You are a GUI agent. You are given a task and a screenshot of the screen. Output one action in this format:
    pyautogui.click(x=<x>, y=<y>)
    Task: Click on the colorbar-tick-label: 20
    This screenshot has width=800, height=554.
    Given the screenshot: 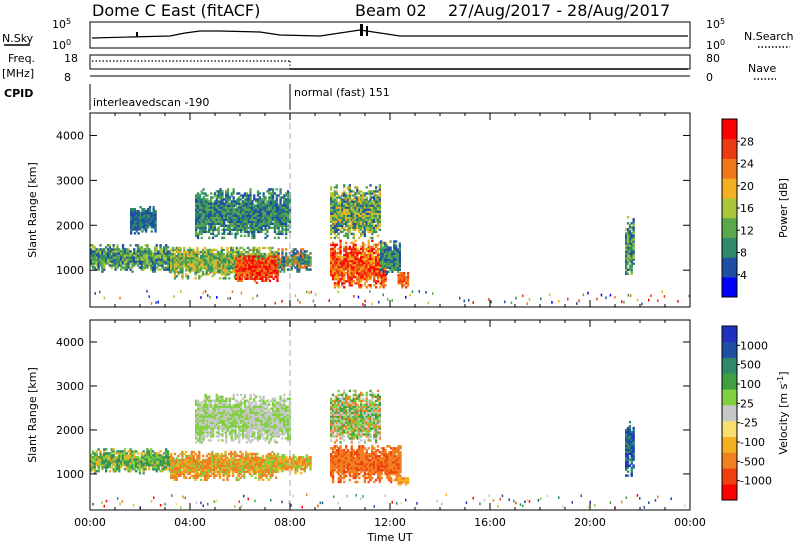 What is the action you would take?
    pyautogui.click(x=747, y=186)
    